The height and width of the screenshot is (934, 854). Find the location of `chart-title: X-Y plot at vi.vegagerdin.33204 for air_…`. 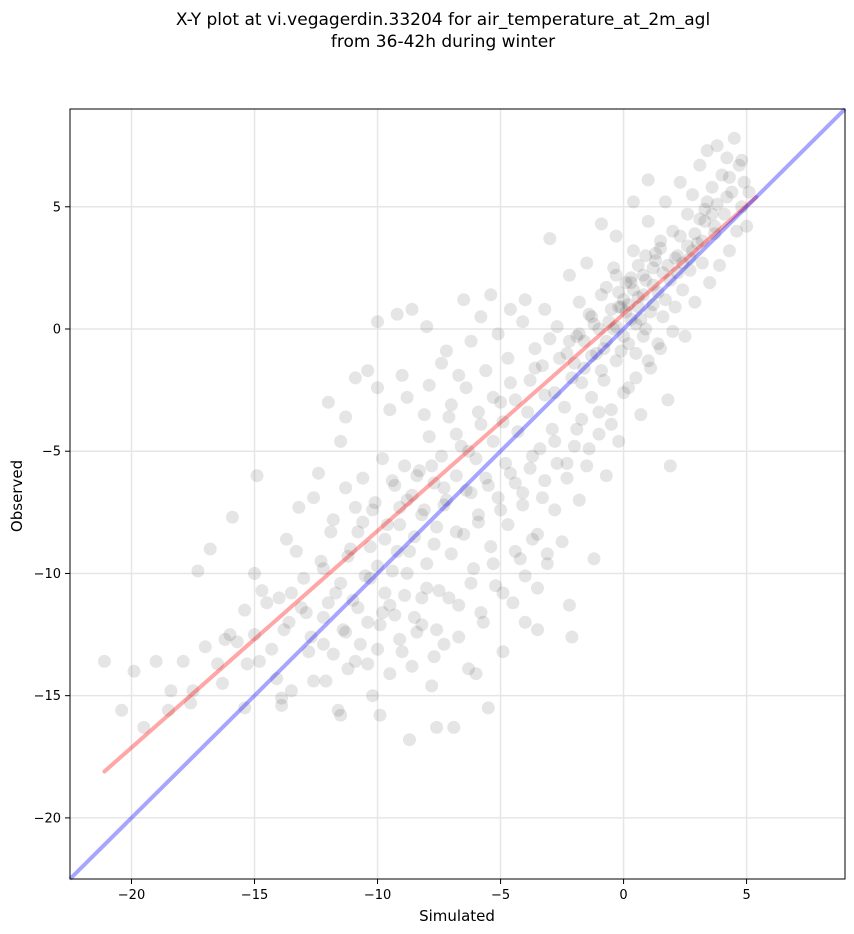

chart-title: X-Y plot at vi.vegagerdin.33204 for air_… is located at coordinates (443, 20).